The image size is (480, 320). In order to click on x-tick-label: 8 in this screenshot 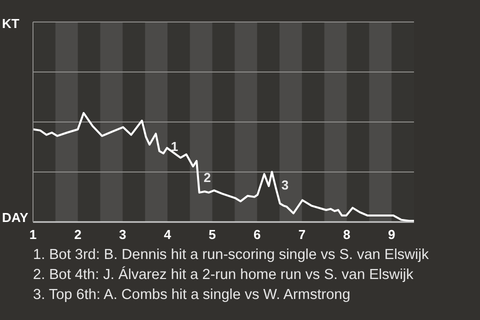, I will do `click(346, 234)`.